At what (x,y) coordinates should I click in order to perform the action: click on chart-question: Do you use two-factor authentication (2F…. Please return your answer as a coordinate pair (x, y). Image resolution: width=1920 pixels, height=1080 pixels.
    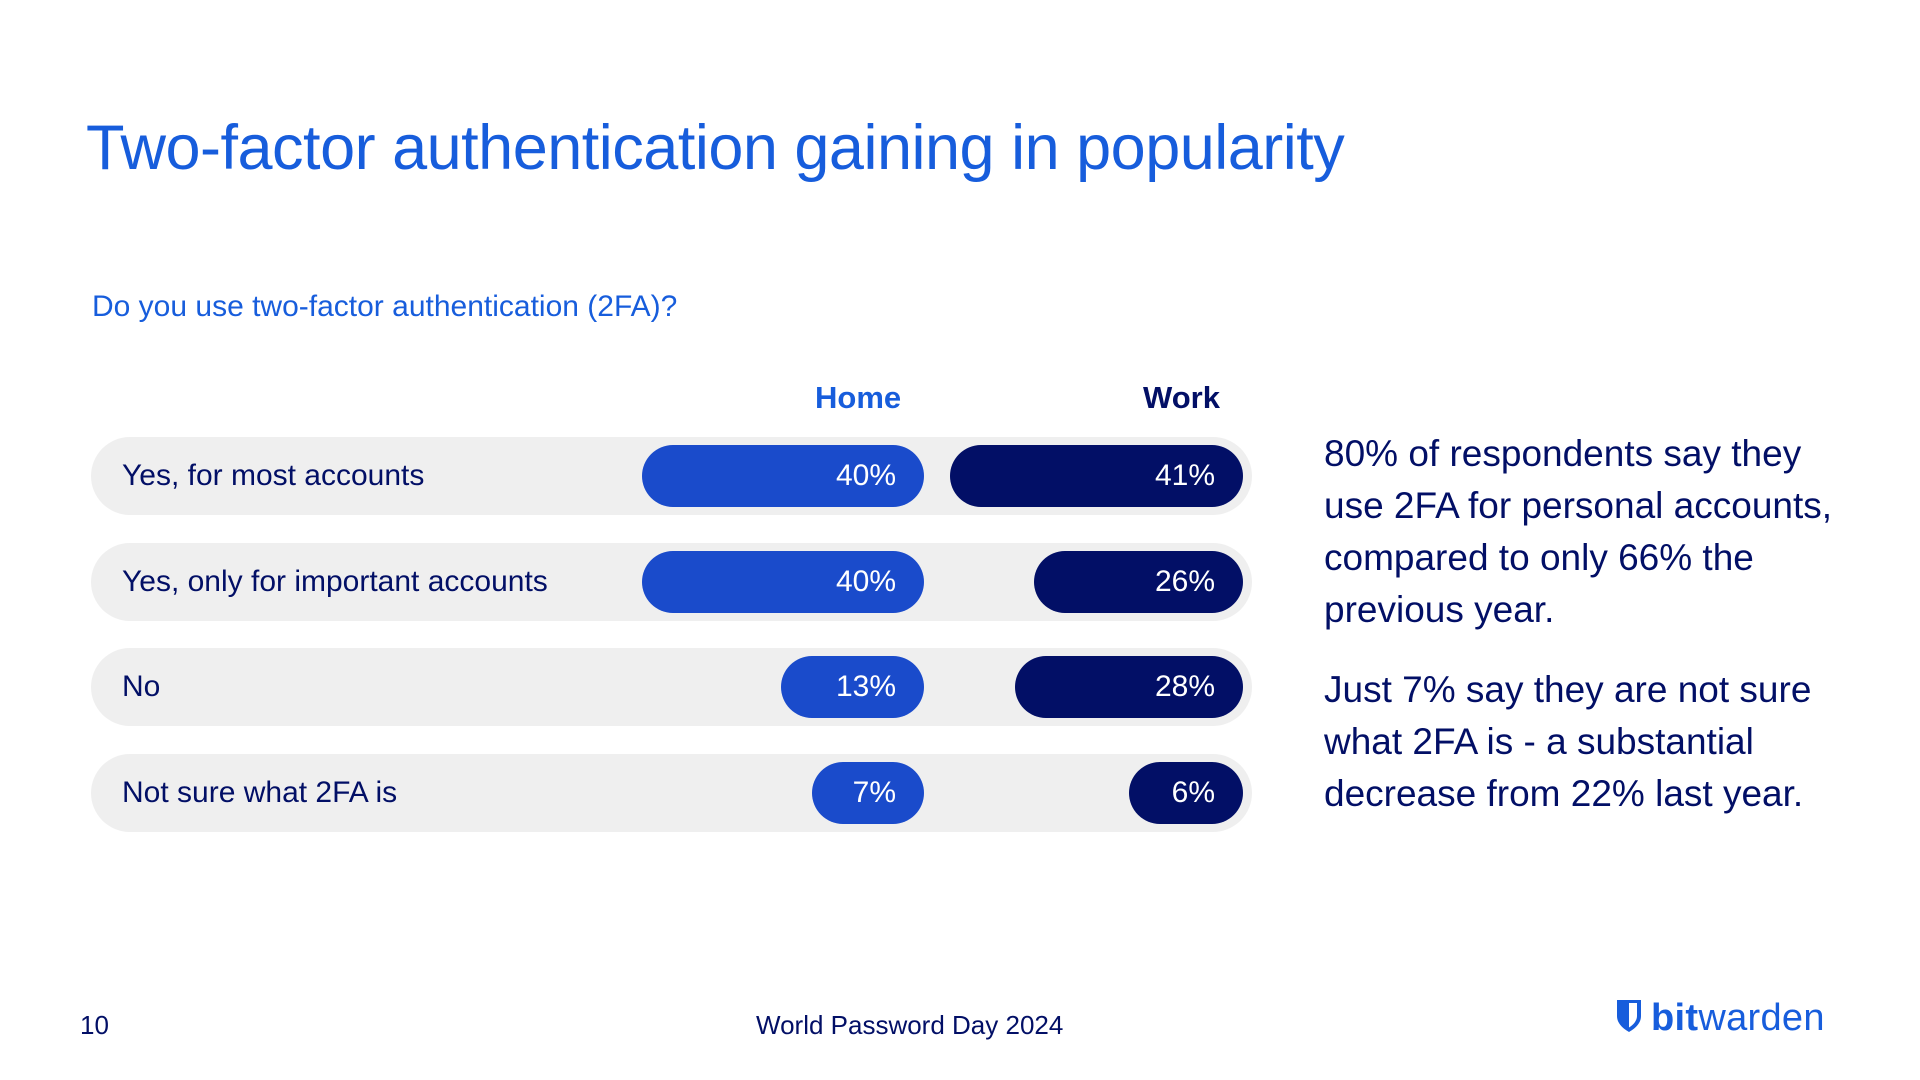
    Looking at the image, I should click on (385, 306).